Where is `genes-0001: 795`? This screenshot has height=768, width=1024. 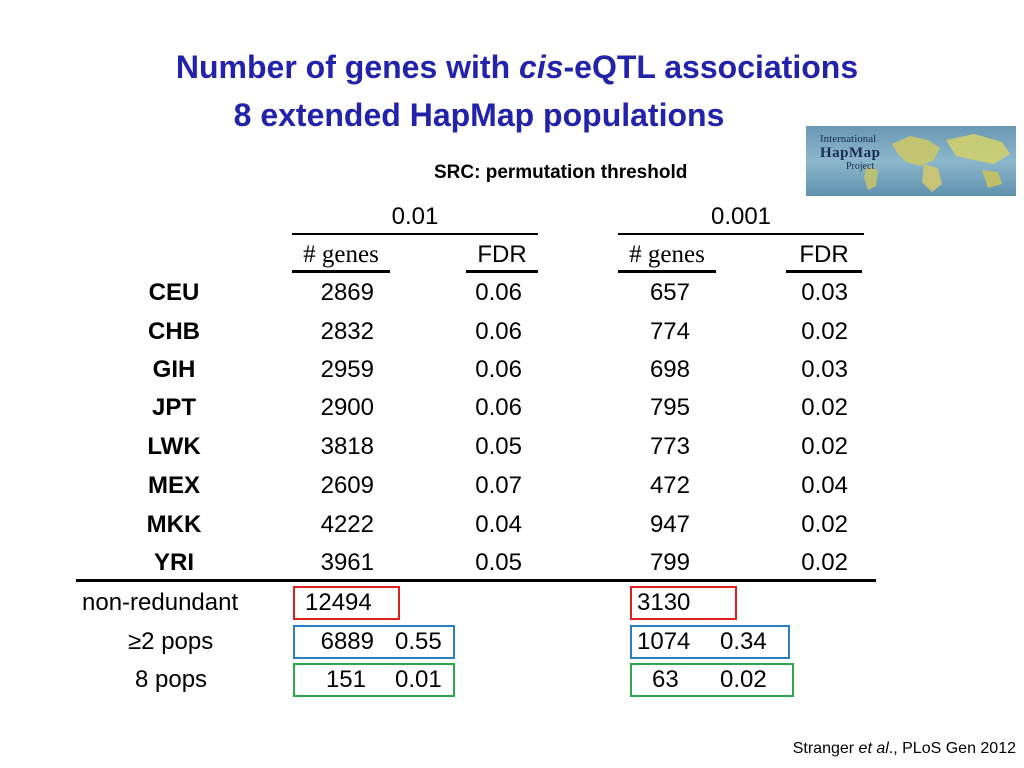
genes-0001: 795 is located at coordinates (669, 407).